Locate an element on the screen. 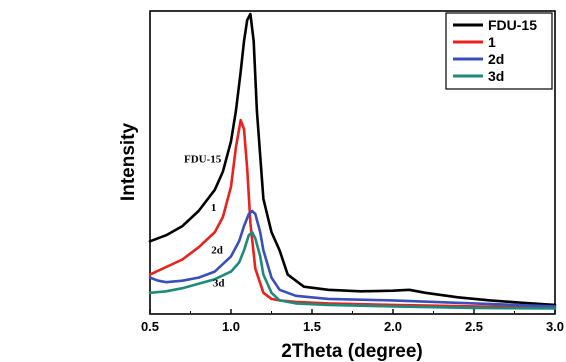  x-tick-label: 2.5 is located at coordinates (474, 326).